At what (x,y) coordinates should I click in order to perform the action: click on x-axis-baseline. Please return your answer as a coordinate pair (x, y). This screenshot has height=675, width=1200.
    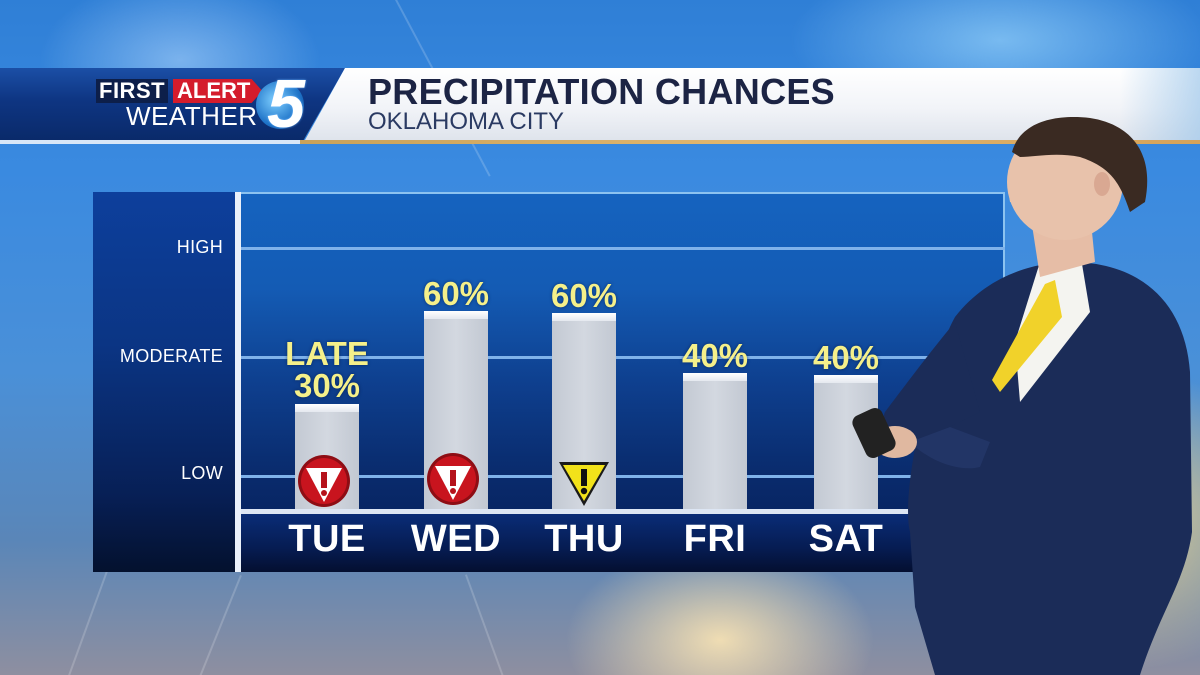
    Looking at the image, I should click on (623, 511).